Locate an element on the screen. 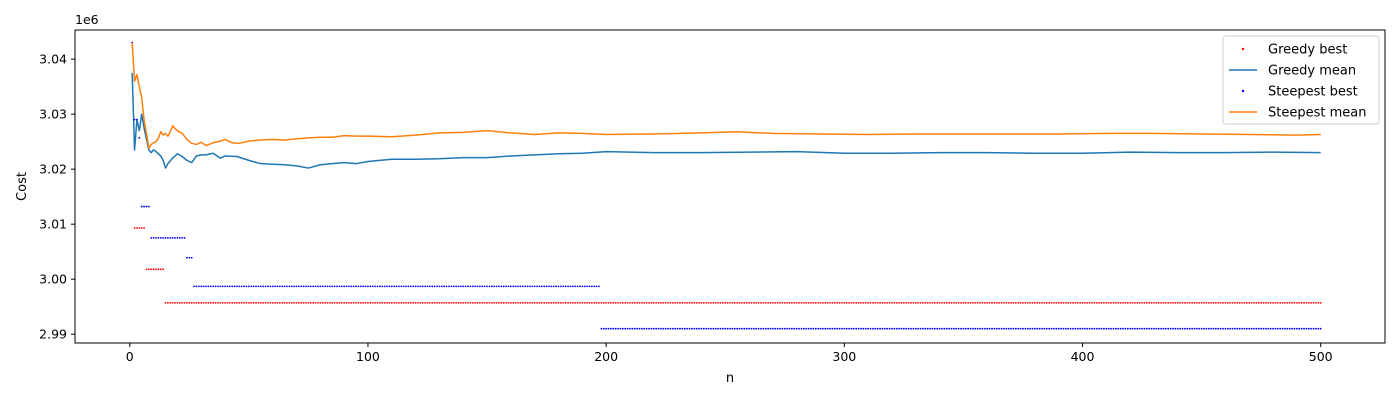 This screenshot has width=1400, height=404. y-tick-label: 3.01 is located at coordinates (53, 224).